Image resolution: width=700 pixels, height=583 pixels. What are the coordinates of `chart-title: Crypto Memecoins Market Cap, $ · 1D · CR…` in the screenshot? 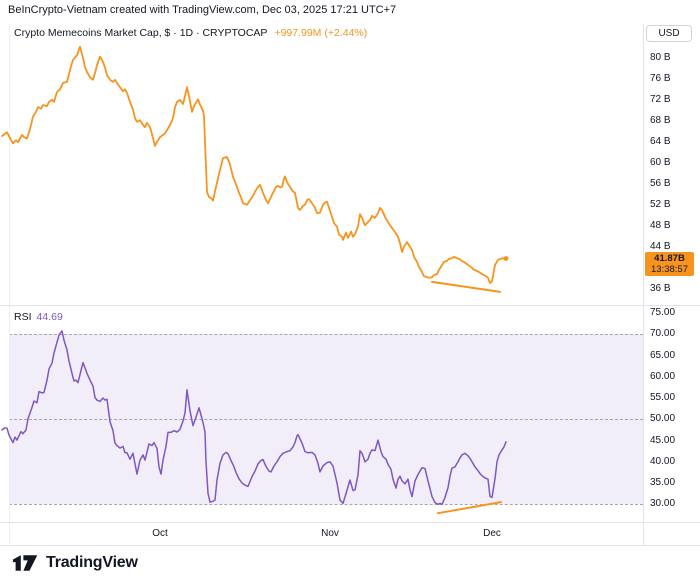 It's located at (141, 33).